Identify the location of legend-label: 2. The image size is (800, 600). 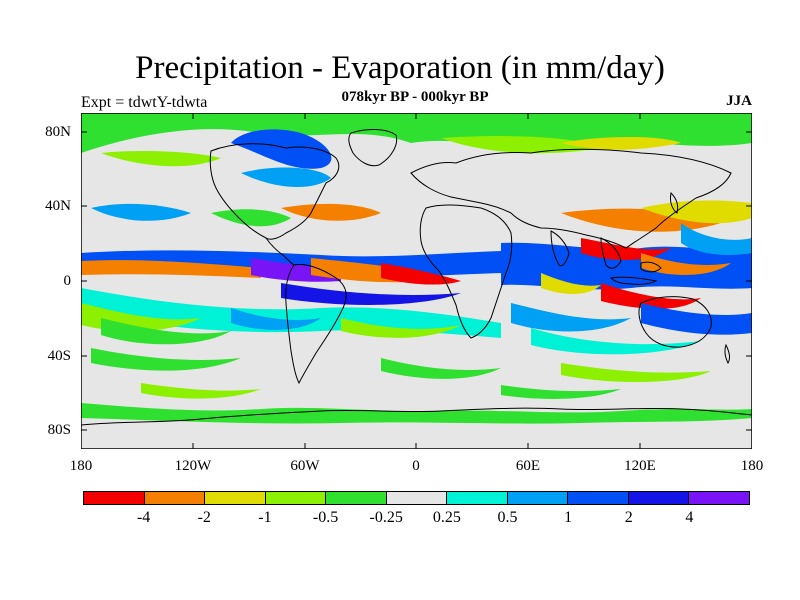
(628, 517).